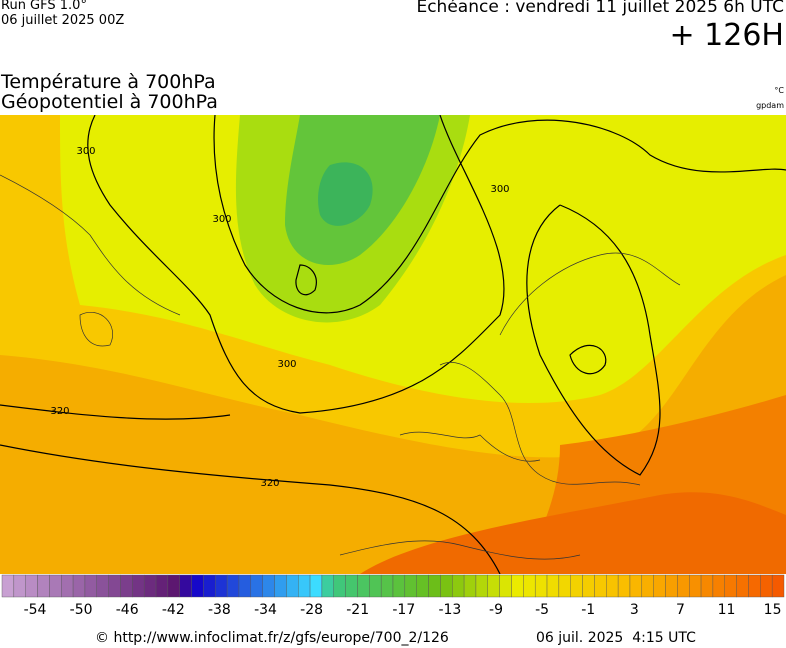  I want to click on contour-320-a, so click(115, 412).